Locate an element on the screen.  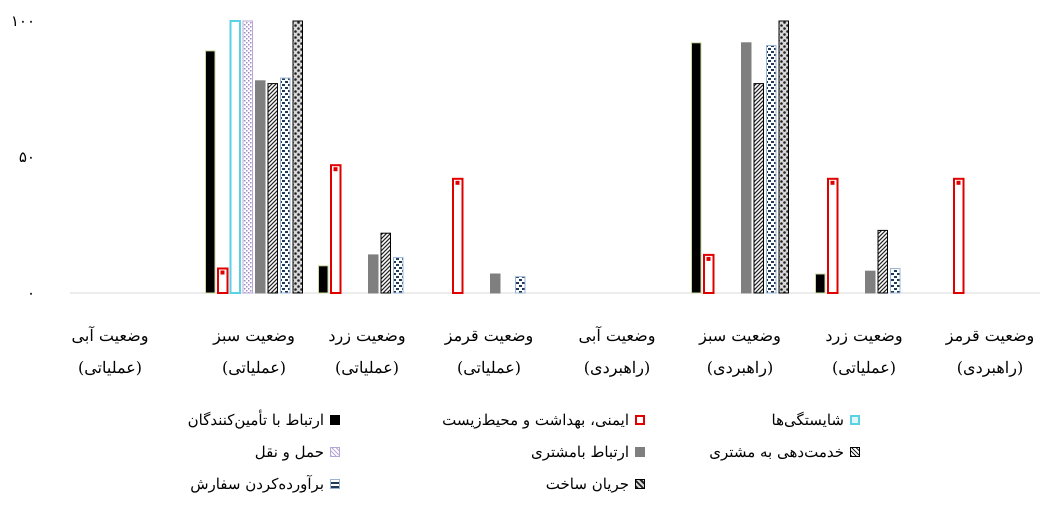
legend-label: ارتباط با تأمین‌کنندگان is located at coordinates (255, 420).